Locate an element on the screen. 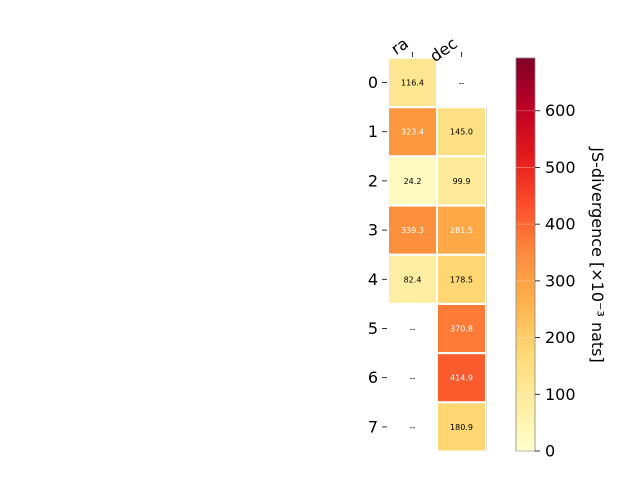  cell-value-label: 99.9 is located at coordinates (462, 181).